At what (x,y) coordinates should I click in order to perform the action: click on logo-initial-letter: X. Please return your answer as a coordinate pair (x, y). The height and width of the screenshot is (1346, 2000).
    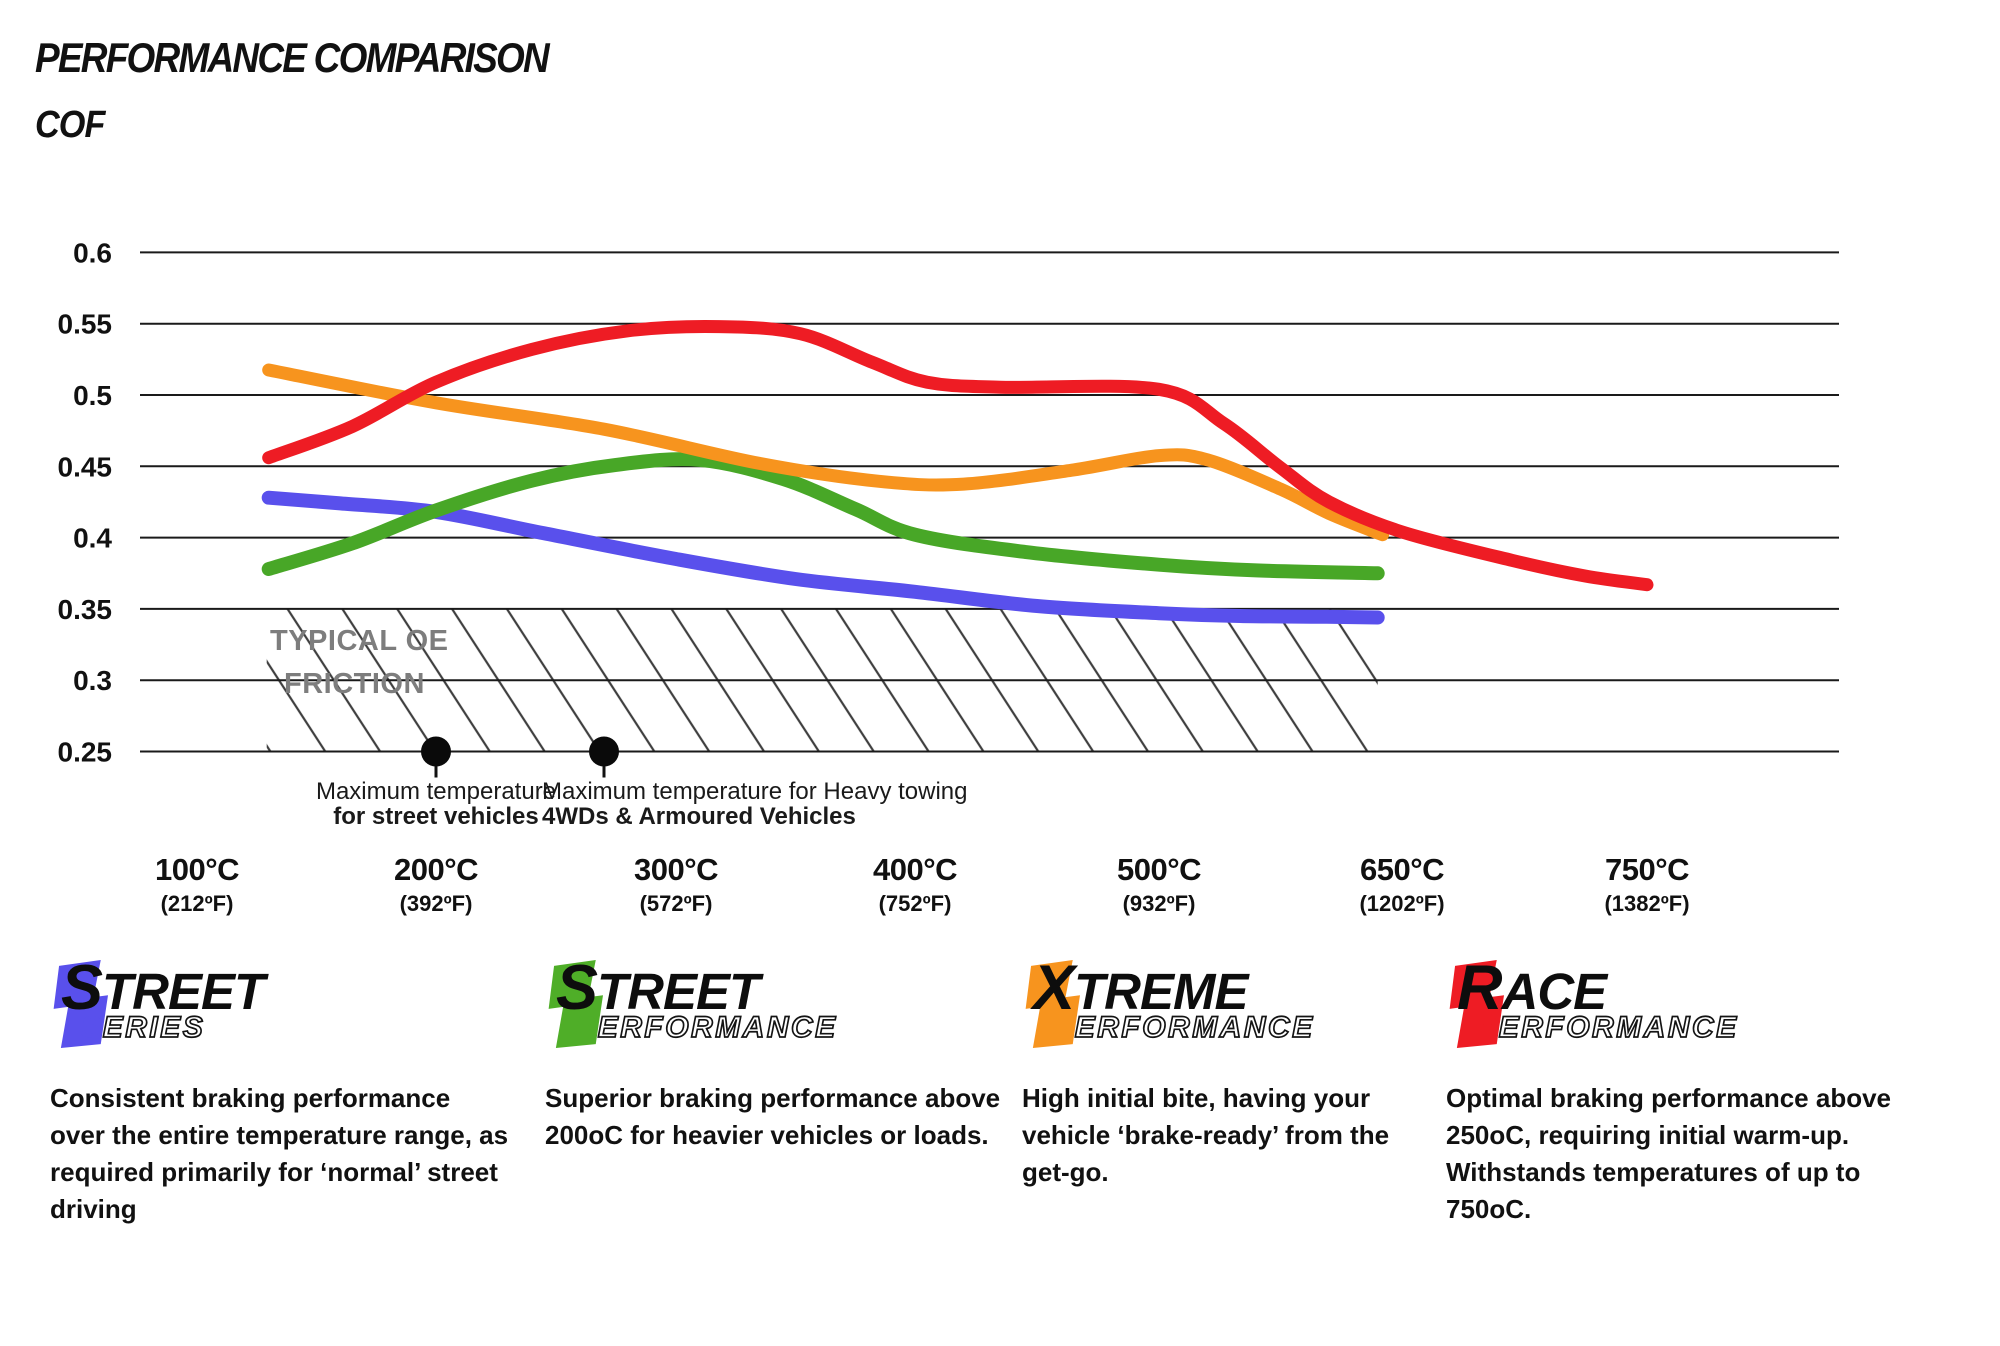
    Looking at the image, I should click on (1054, 988).